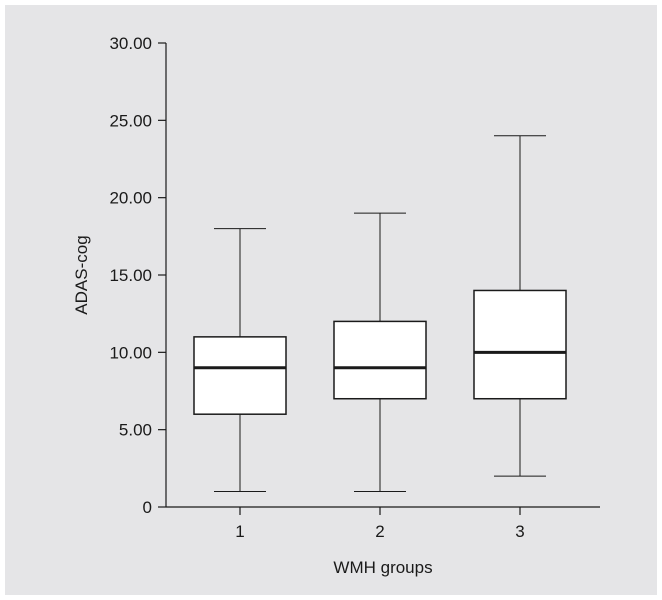  What do you see at coordinates (239, 531) in the screenshot?
I see `x-tick-label: 1` at bounding box center [239, 531].